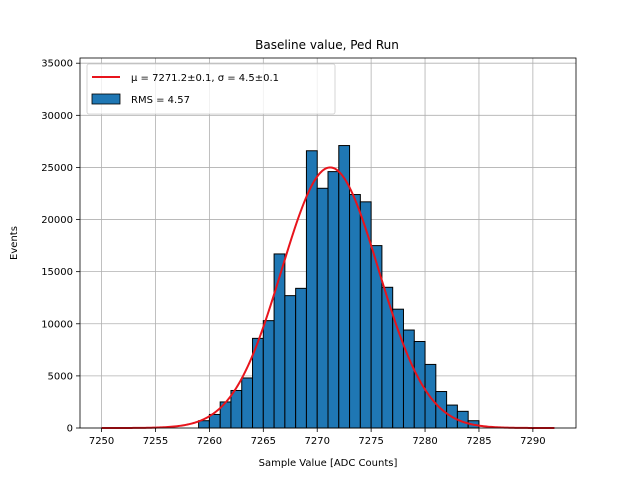  Describe the element at coordinates (106, 99) in the screenshot. I see `legend-rms-swatch` at that location.